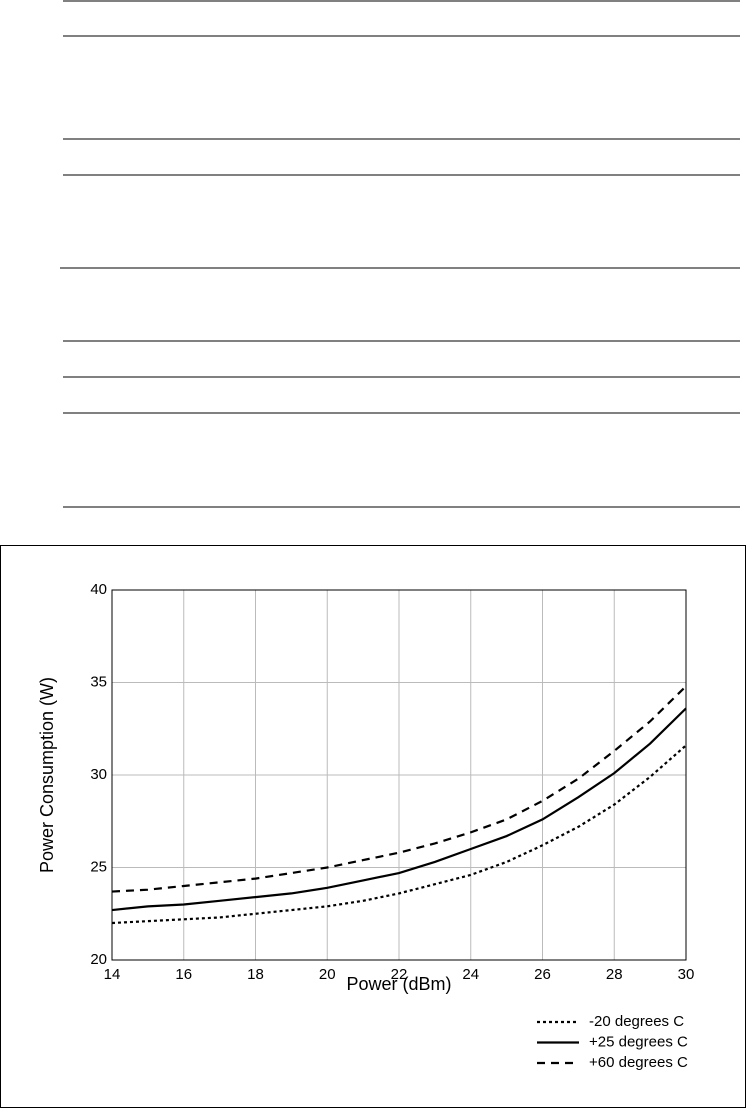  I want to click on x-tick-label: 24, so click(470, 974).